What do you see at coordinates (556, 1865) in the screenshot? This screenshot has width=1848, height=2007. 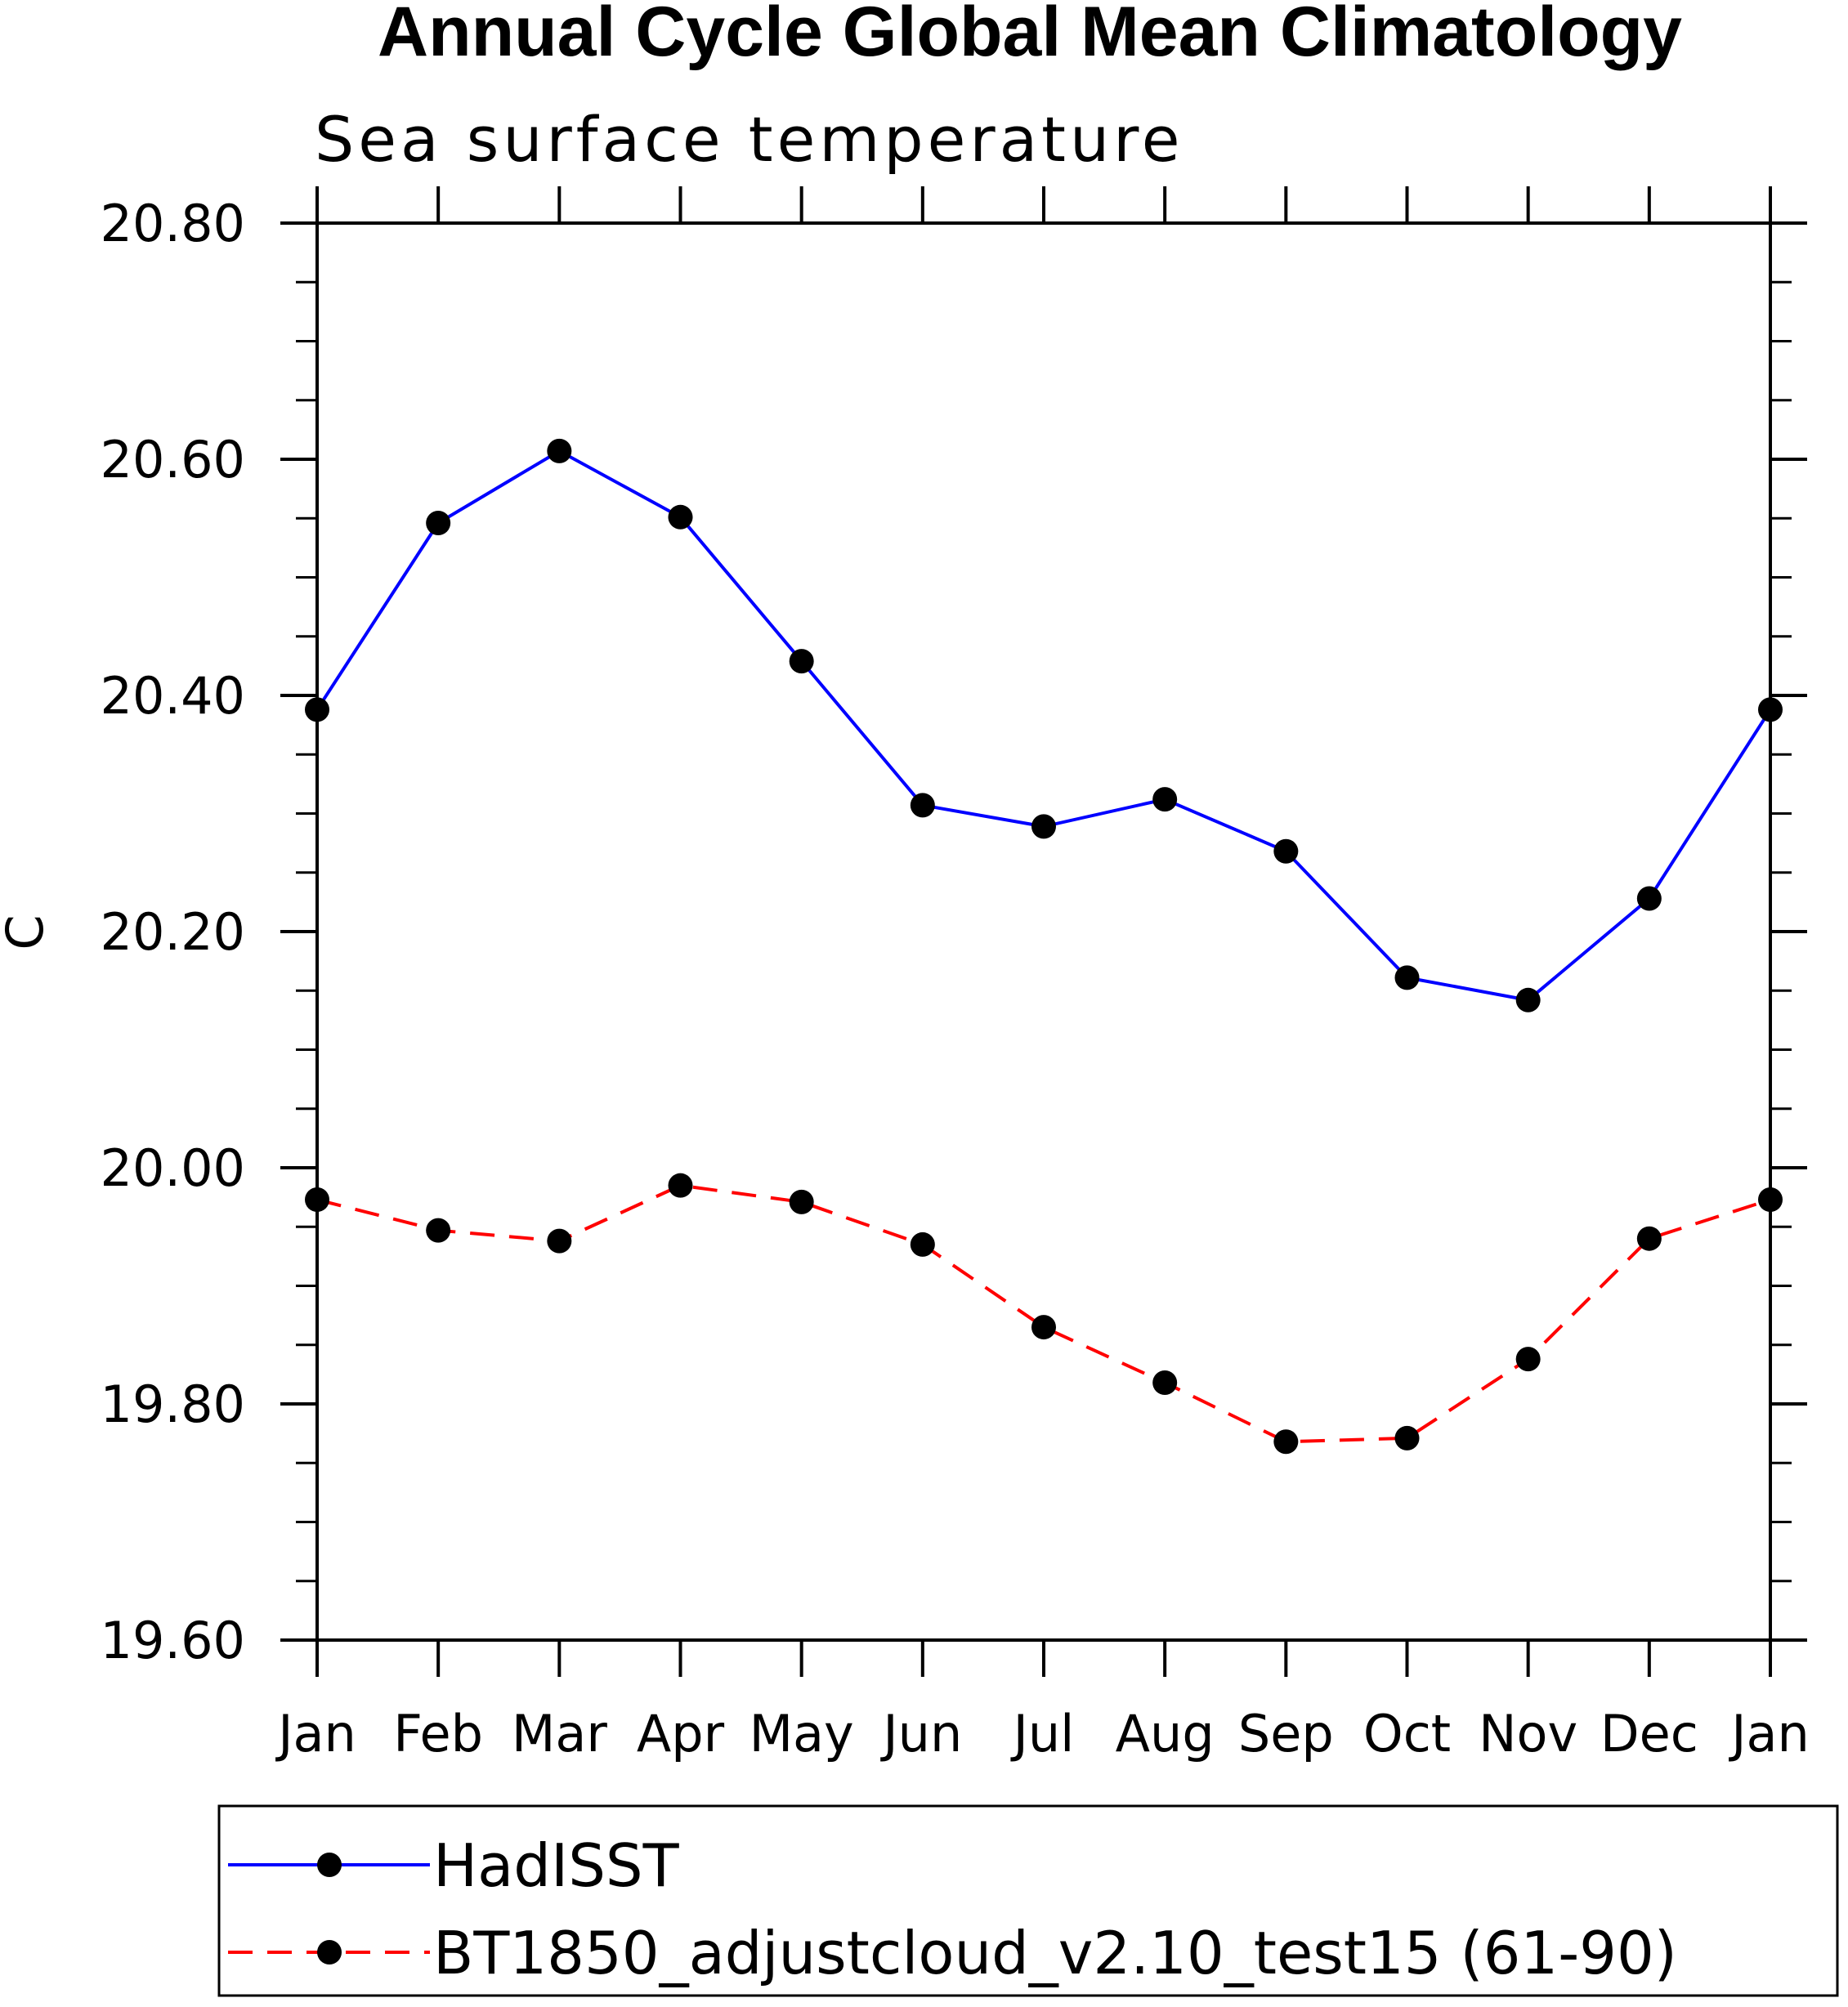 I see `legend-label: HadISST` at bounding box center [556, 1865].